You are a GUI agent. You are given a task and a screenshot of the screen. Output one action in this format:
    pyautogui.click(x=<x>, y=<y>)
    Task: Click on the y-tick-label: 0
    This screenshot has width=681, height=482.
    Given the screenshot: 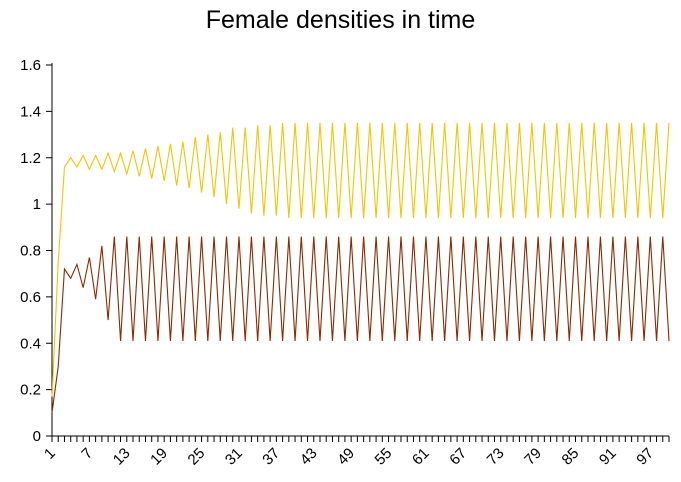 What is the action you would take?
    pyautogui.click(x=37, y=436)
    